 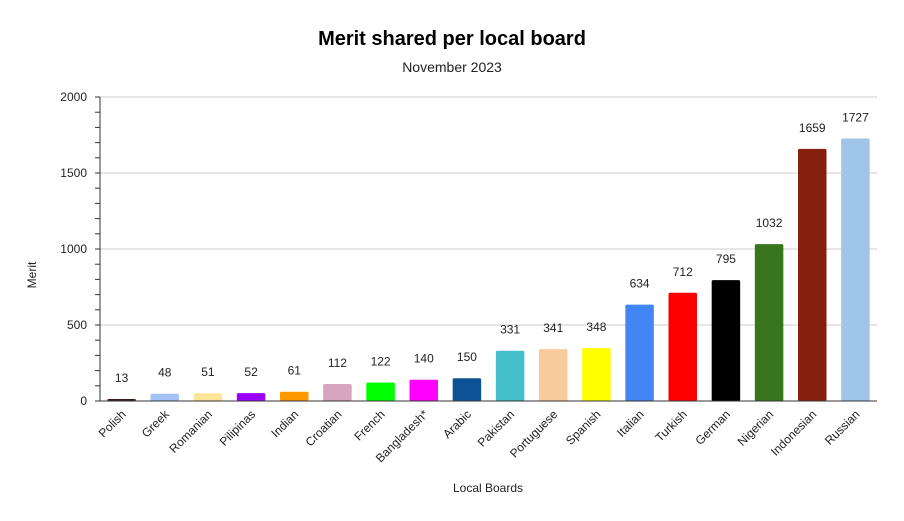 I want to click on y-tick-label: 1500, so click(x=73, y=173).